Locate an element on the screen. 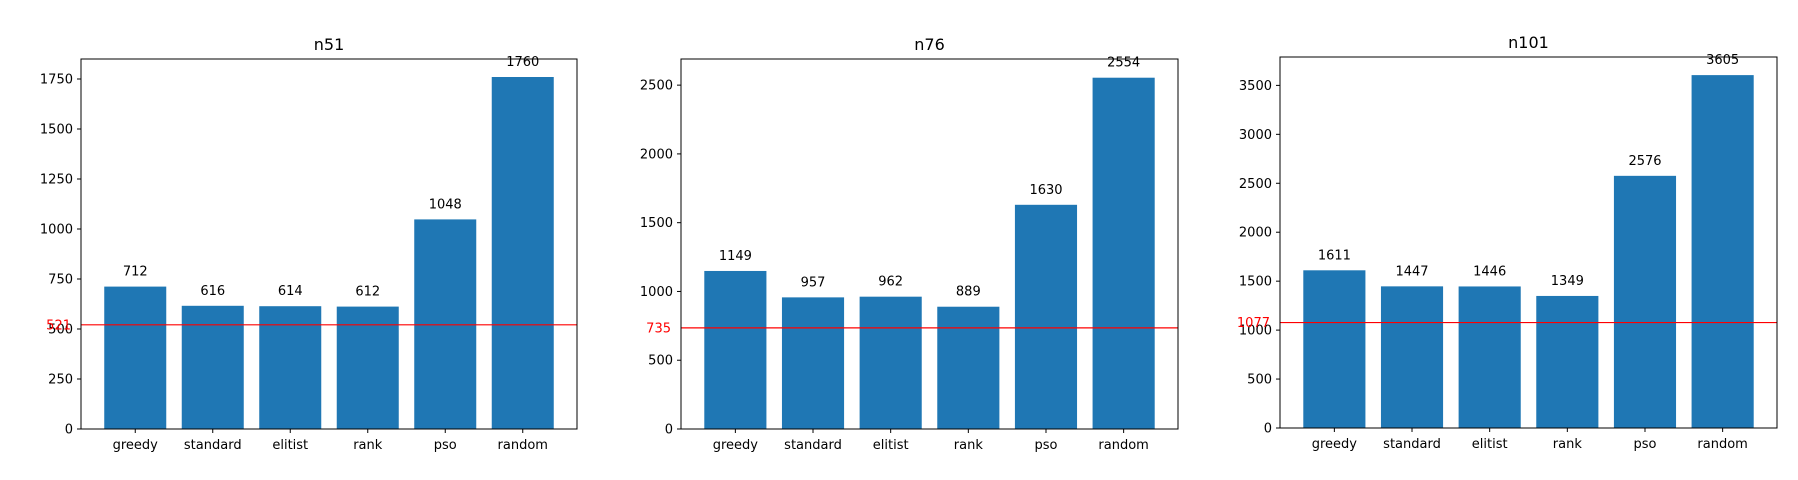  data-label-pso: 1630 is located at coordinates (1045, 190).